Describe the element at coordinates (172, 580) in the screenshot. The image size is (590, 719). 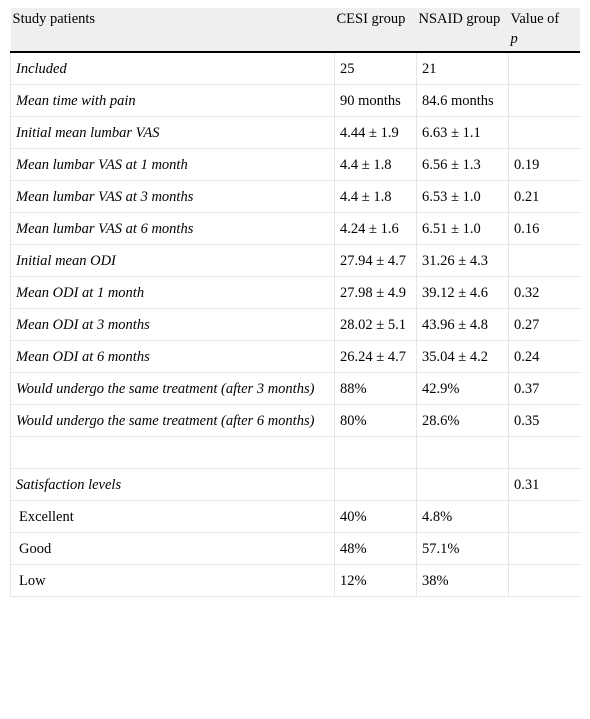
I see `row-label: Low` at that location.